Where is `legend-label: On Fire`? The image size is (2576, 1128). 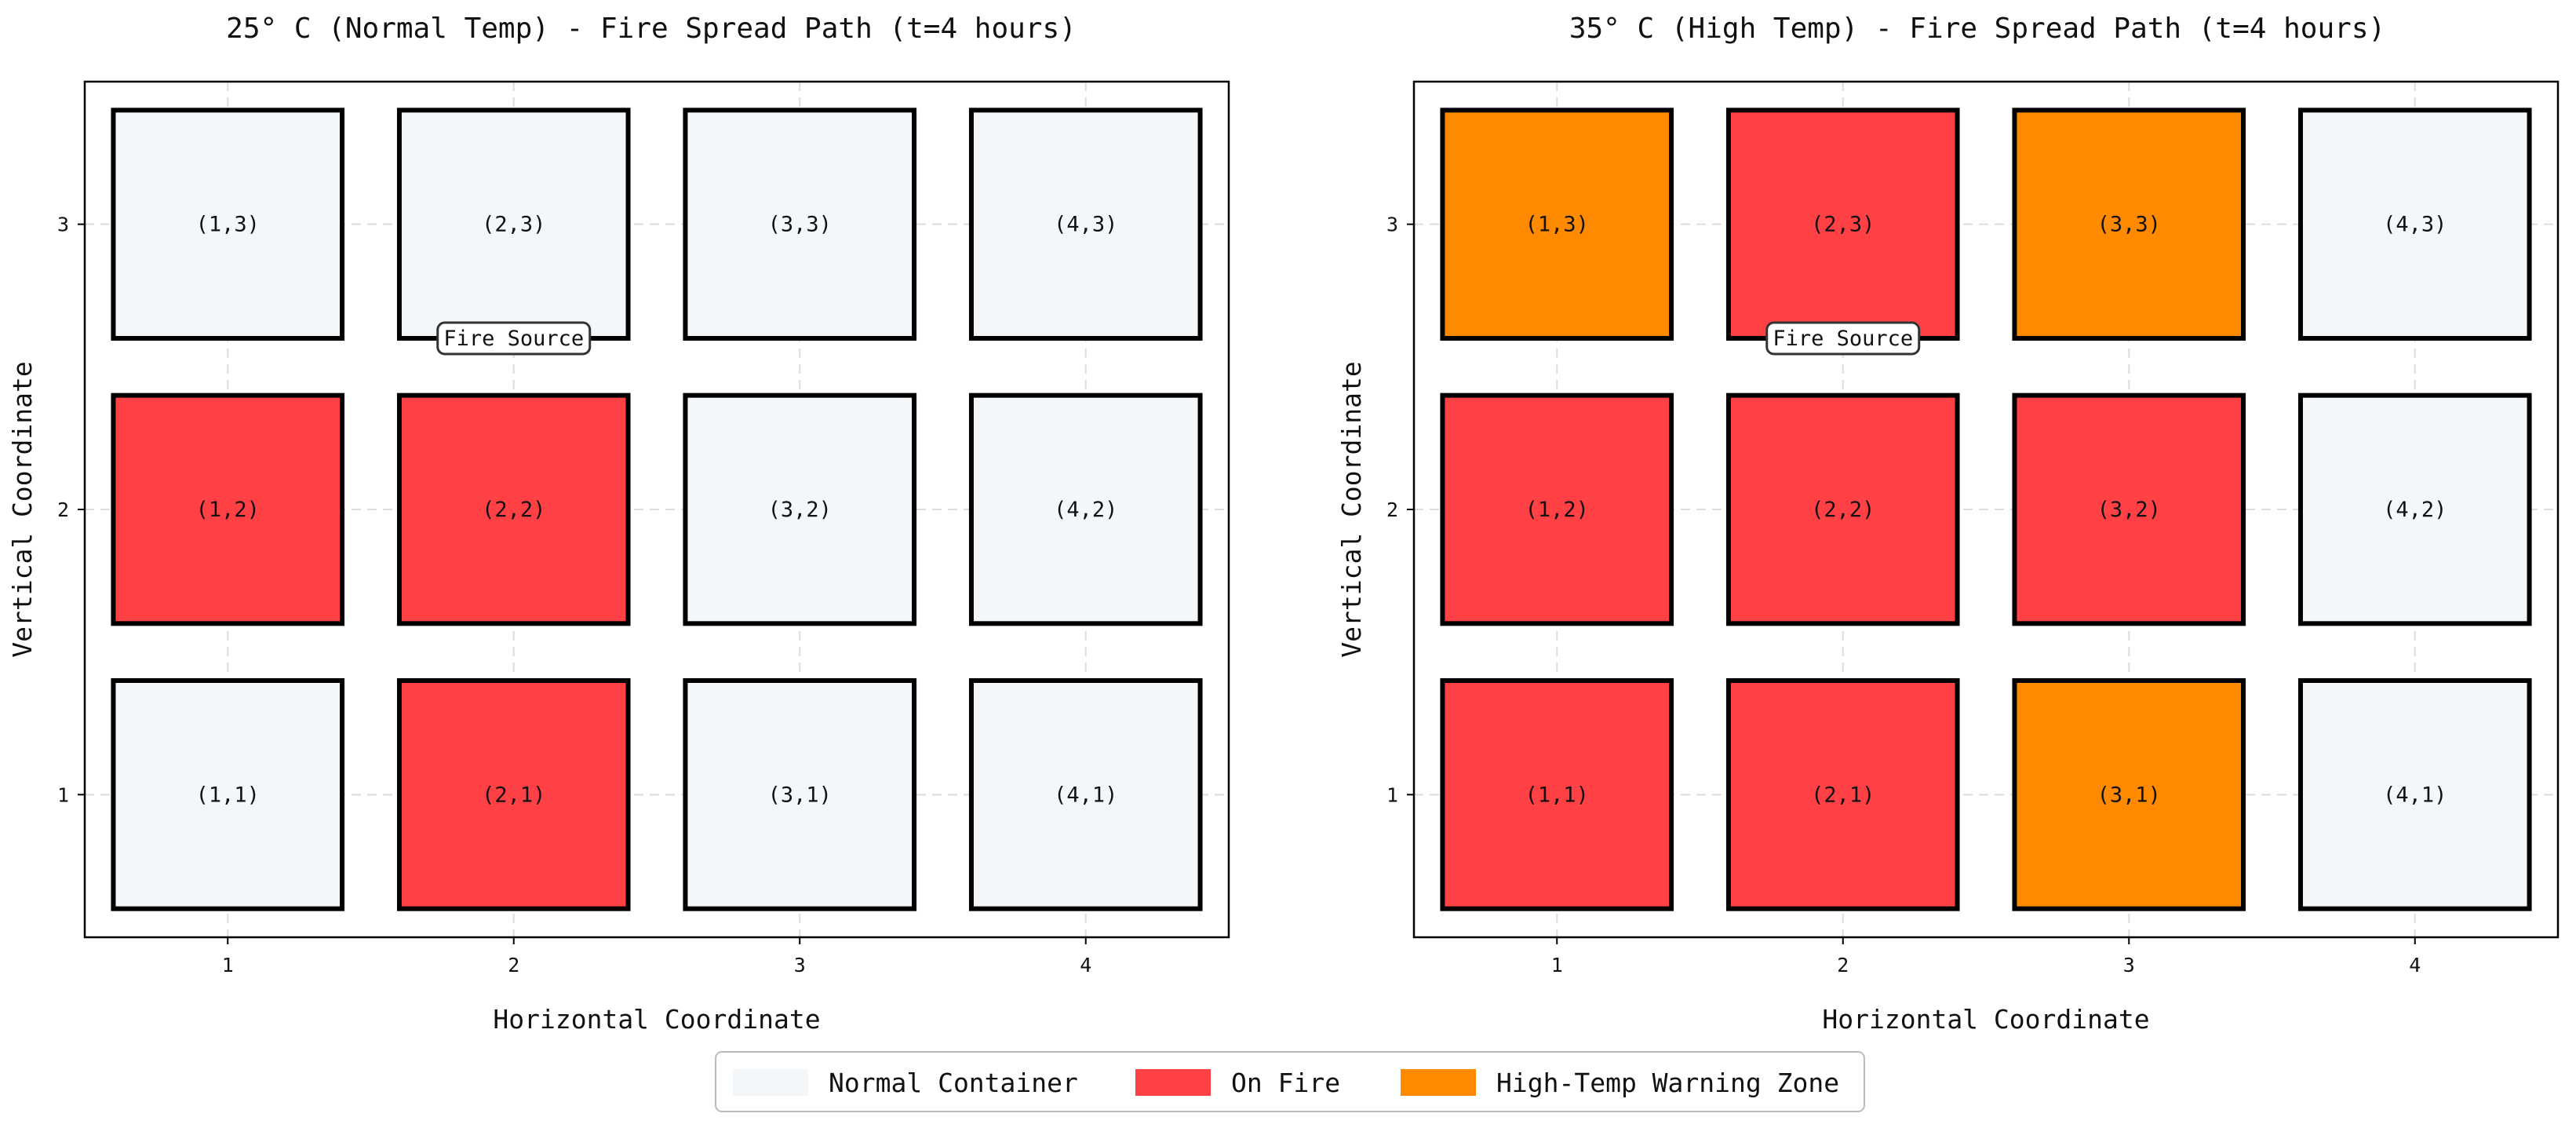
legend-label: On Fire is located at coordinates (1285, 1083).